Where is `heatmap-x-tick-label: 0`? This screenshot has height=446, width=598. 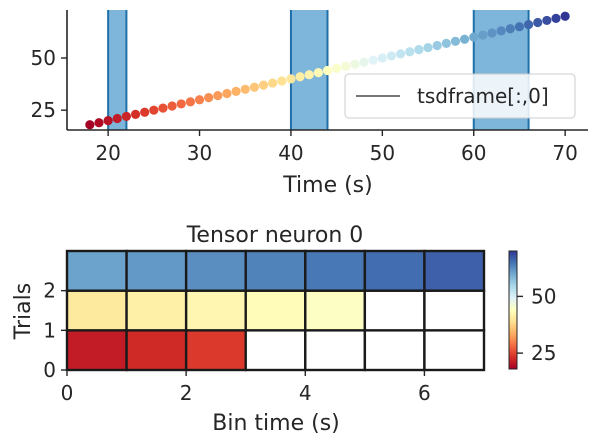
heatmap-x-tick-label: 0 is located at coordinates (67, 393).